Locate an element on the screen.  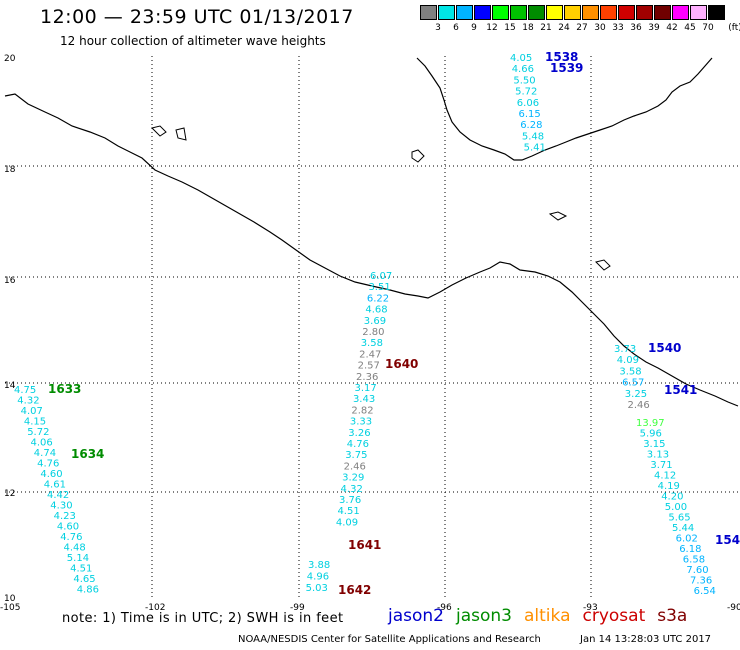
wave-height-value: 6.58 is located at coordinates (694, 560).